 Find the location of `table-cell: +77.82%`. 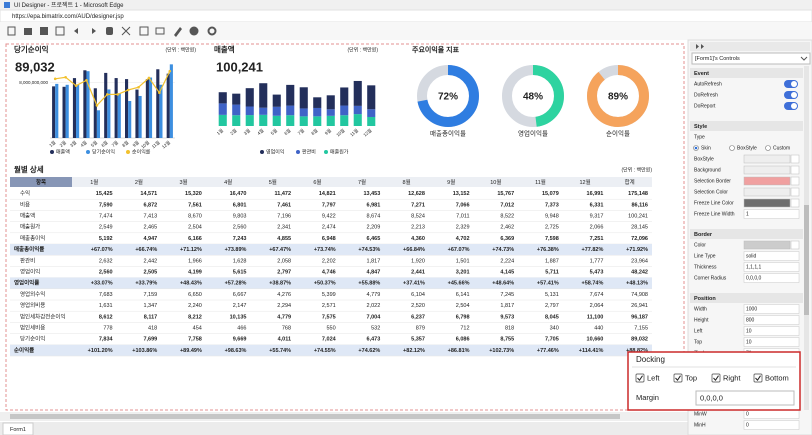

table-cell: +77.82% is located at coordinates (593, 250).